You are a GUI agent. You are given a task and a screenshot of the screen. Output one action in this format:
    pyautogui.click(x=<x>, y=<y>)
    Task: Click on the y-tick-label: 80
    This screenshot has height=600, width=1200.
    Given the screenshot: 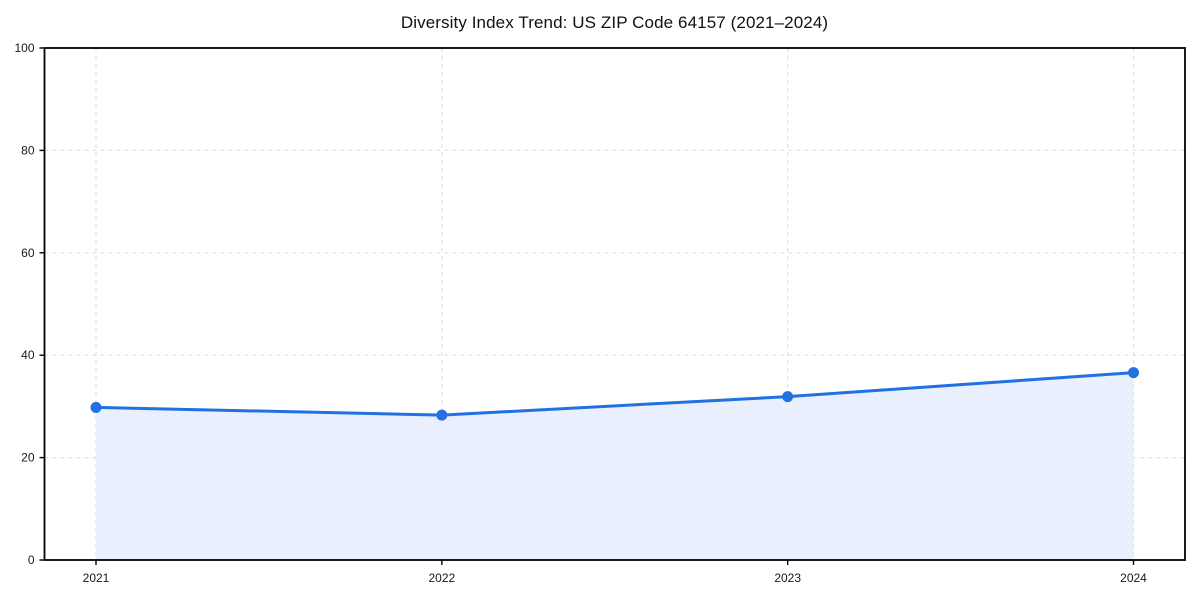 What is the action you would take?
    pyautogui.click(x=28, y=150)
    